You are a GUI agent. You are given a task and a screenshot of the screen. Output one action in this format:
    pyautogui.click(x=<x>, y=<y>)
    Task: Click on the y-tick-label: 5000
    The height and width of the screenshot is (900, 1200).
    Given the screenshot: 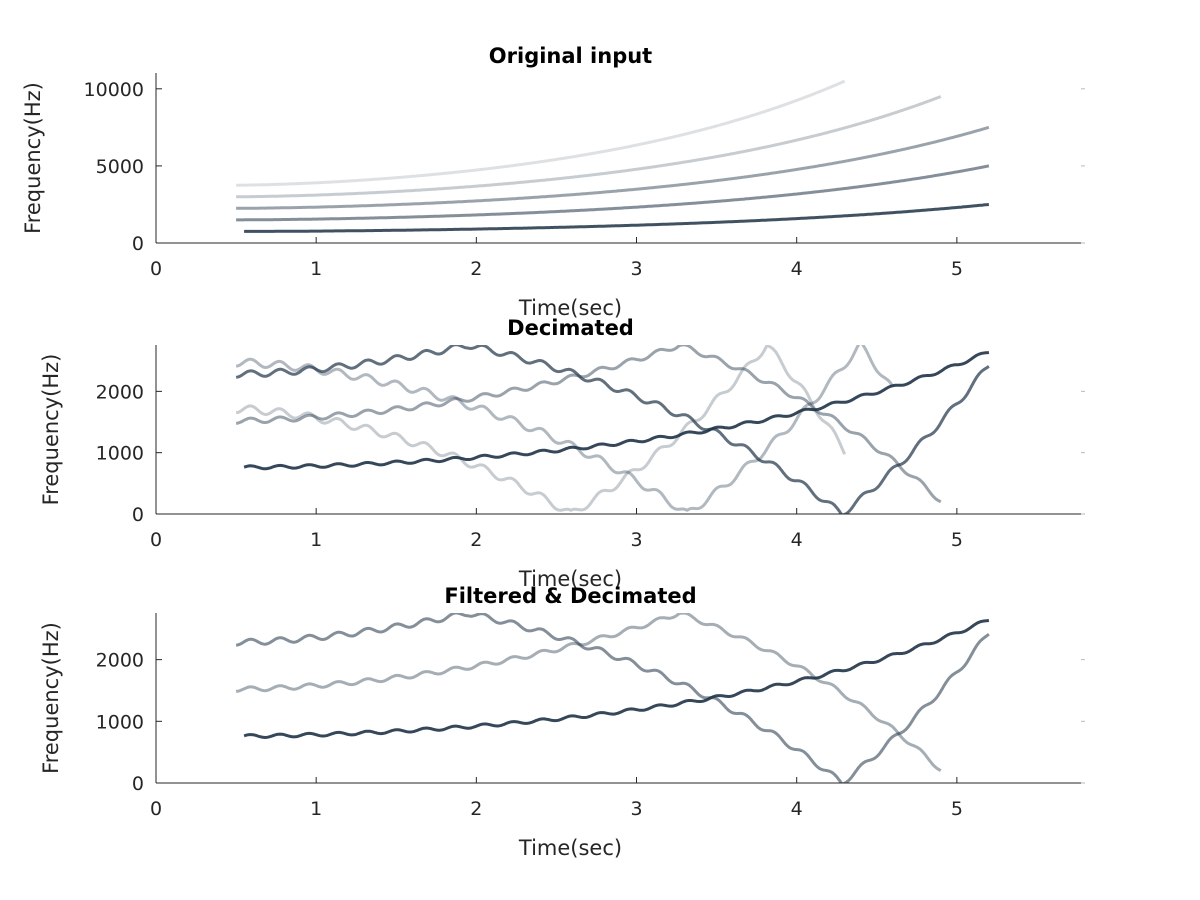 What is the action you would take?
    pyautogui.click(x=120, y=167)
    